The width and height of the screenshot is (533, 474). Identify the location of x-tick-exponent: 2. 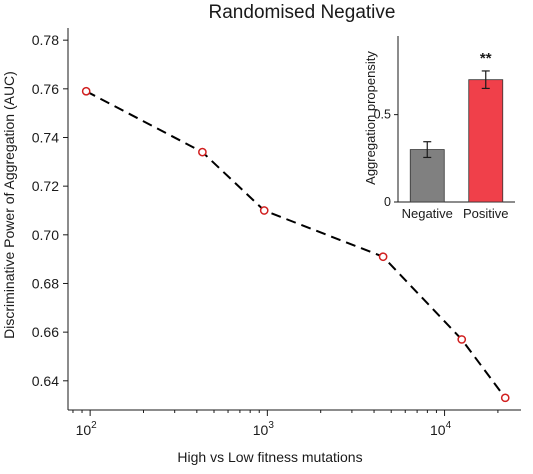
(94, 425).